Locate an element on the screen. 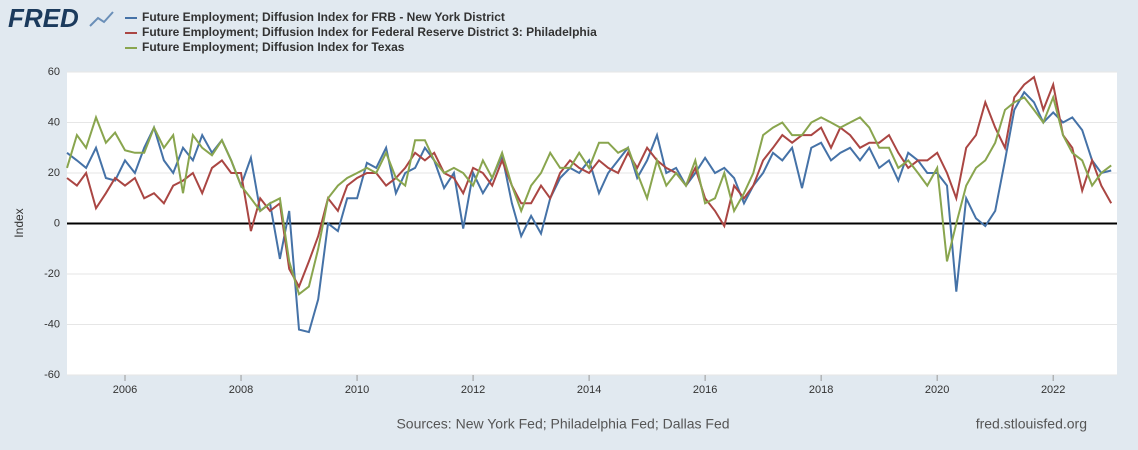 The image size is (1138, 450). y-axis-label: Index is located at coordinates (19, 222).